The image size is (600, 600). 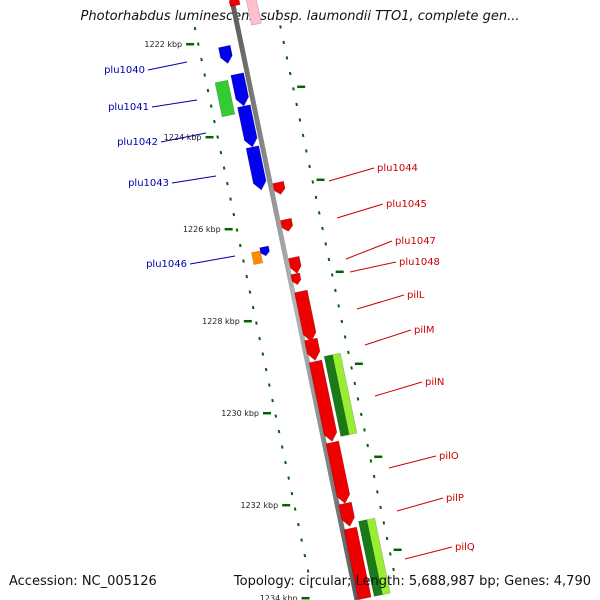 What do you see at coordinates (240, 90) in the screenshot?
I see `gene-plu1042` at bounding box center [240, 90].